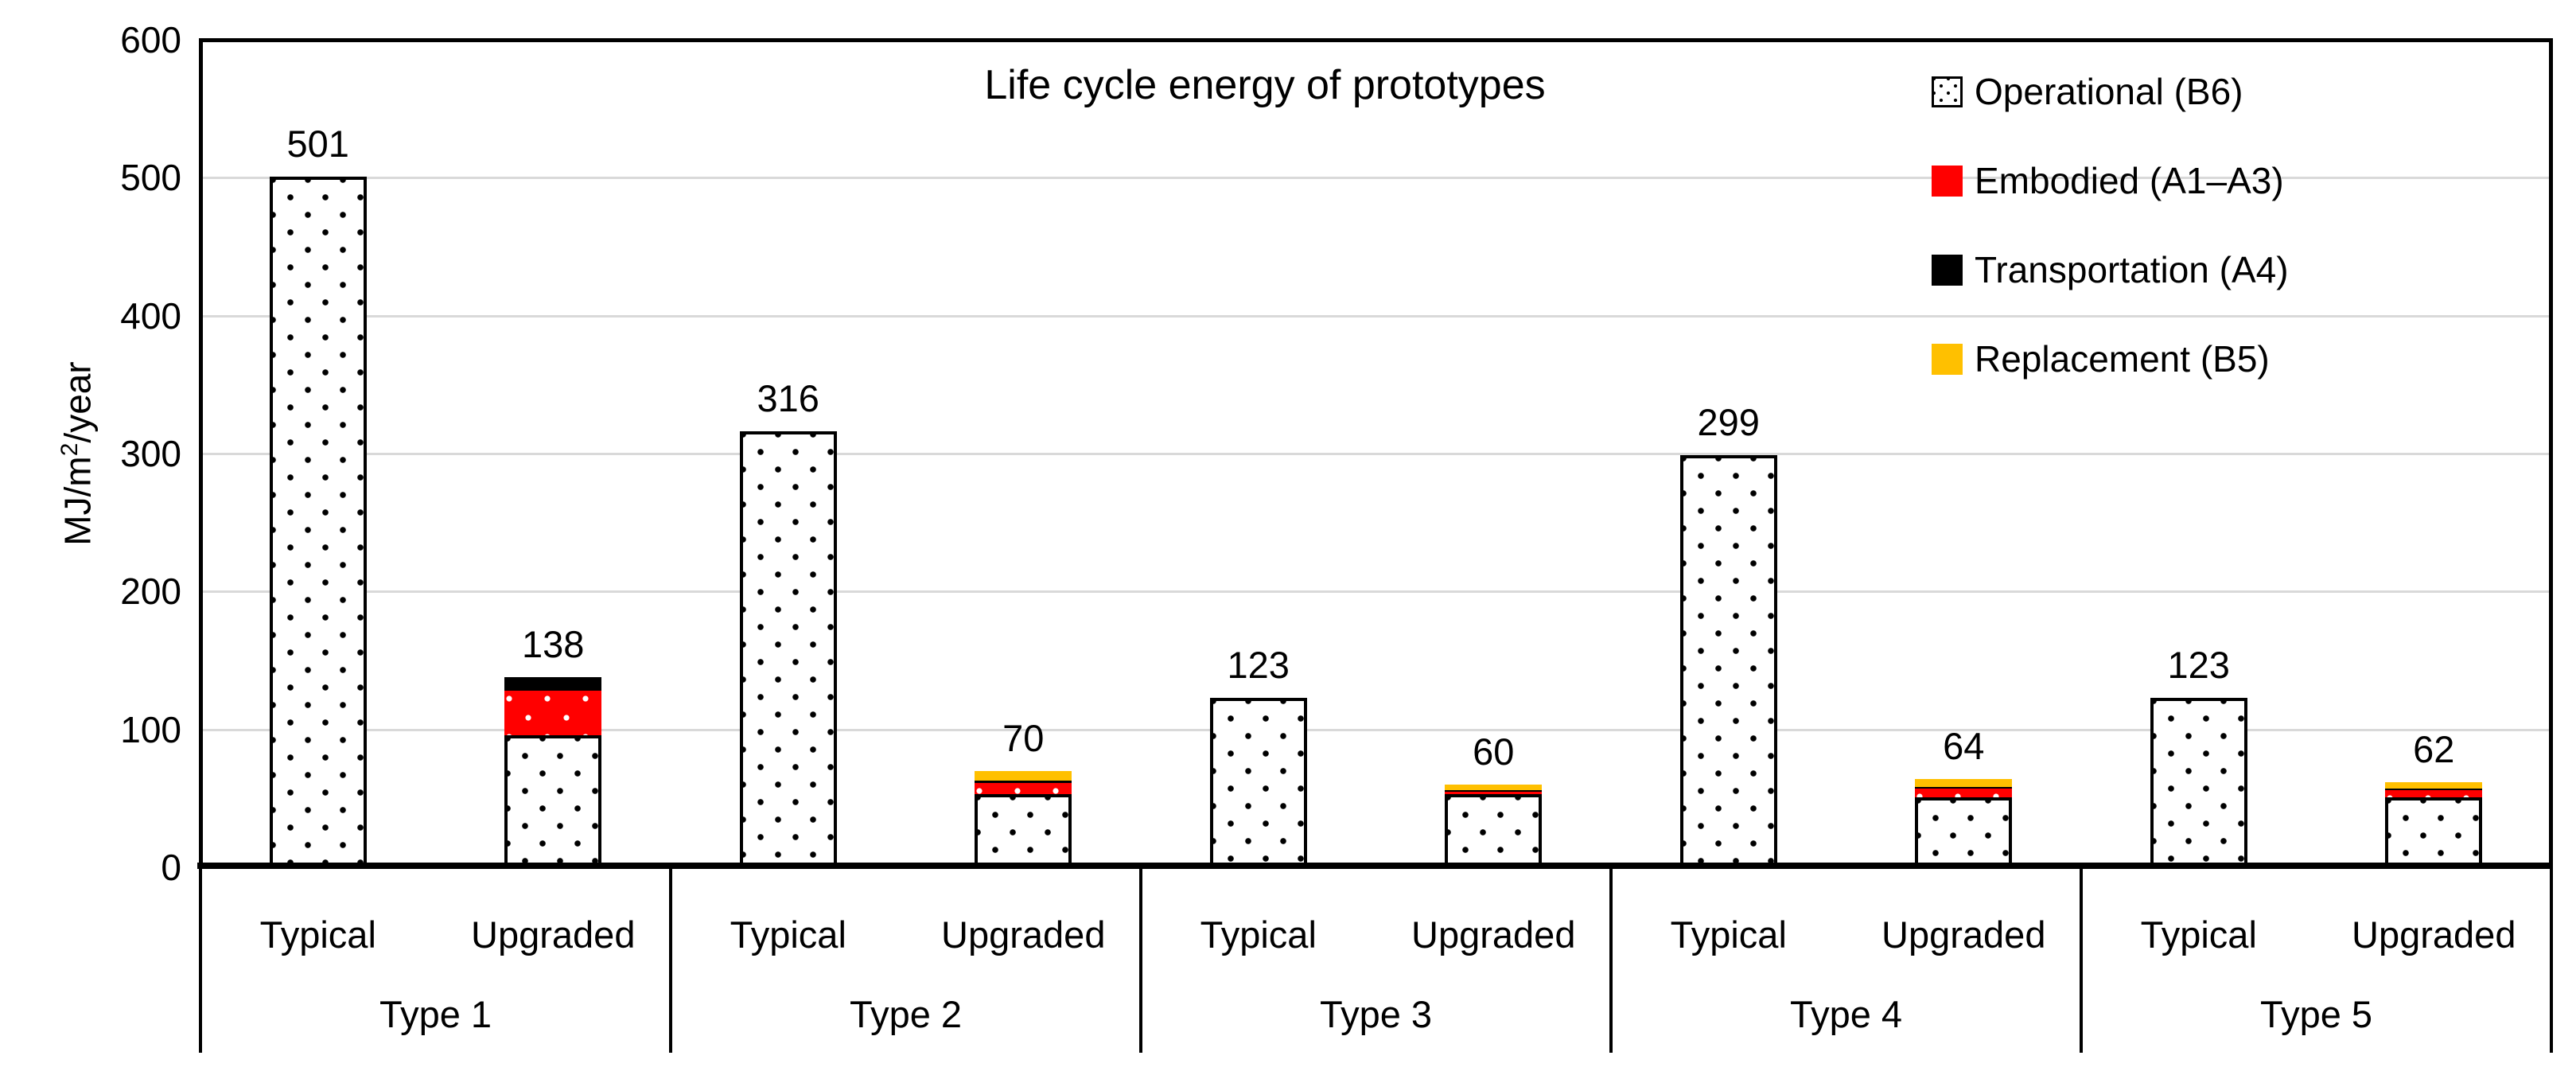  I want to click on bar-total-label: 501, so click(318, 144).